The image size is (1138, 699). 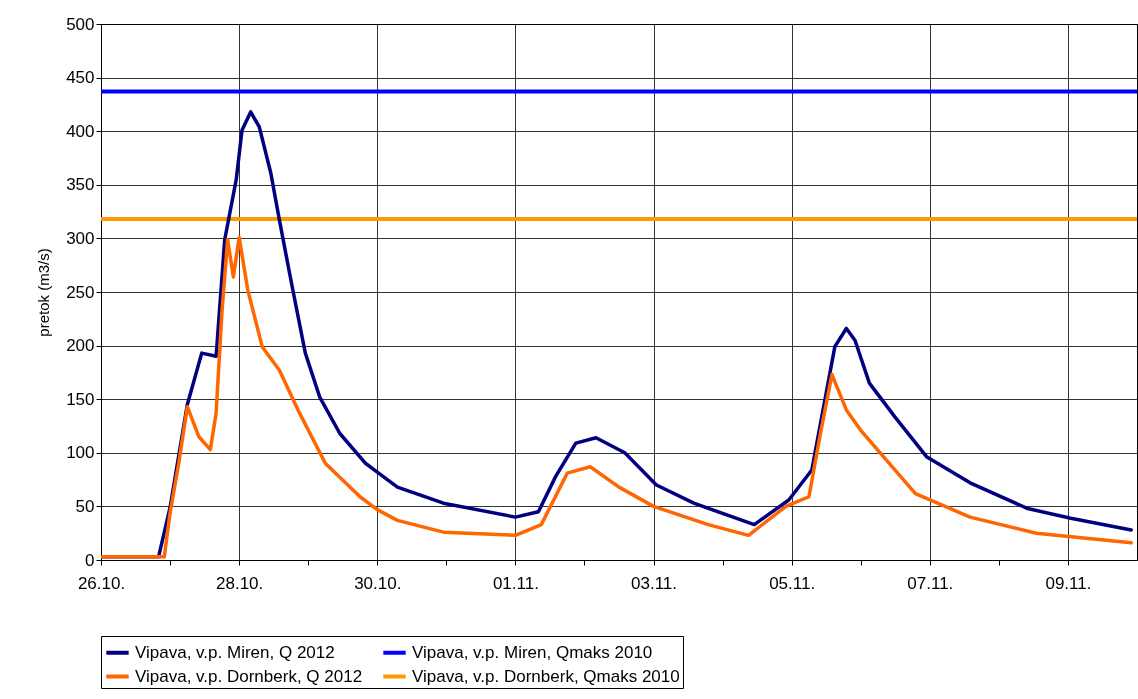 What do you see at coordinates (80, 131) in the screenshot?
I see `y-tick-label: 400` at bounding box center [80, 131].